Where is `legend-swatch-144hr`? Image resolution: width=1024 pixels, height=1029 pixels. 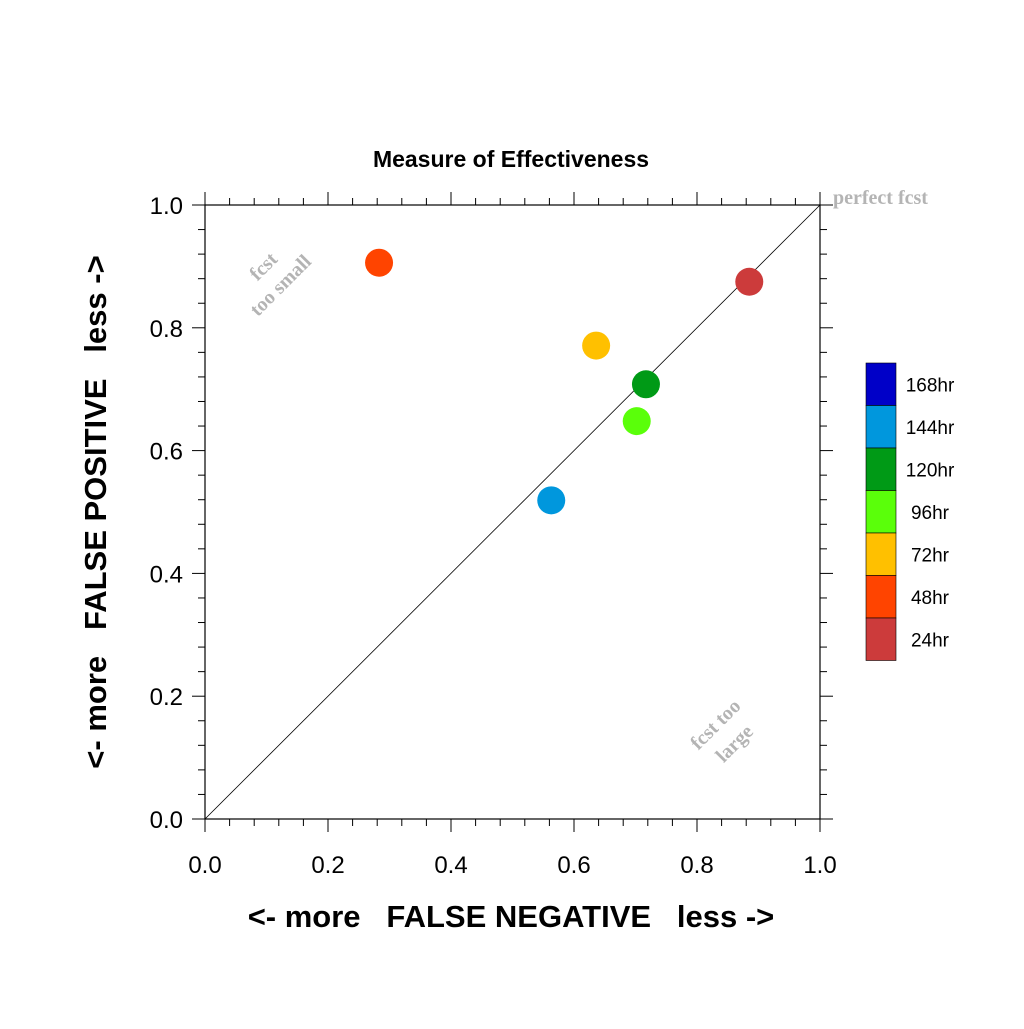 legend-swatch-144hr is located at coordinates (881, 427).